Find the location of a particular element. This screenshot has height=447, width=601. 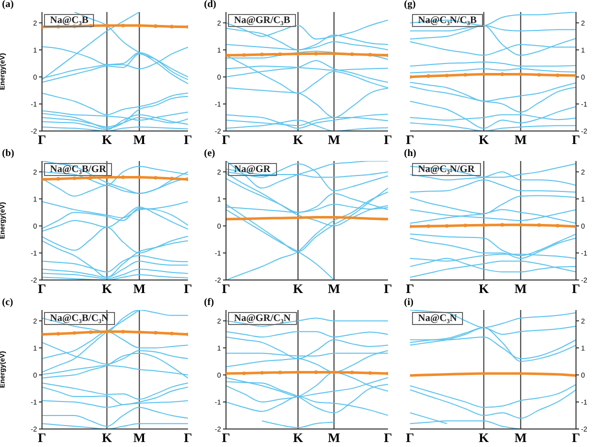

chart-title: Na@C₃N is located at coordinates (437, 318).